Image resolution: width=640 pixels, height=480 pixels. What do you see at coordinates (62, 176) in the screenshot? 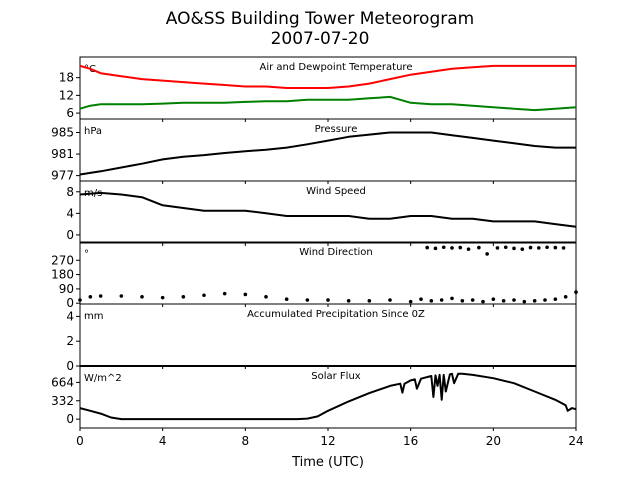
I see `y-tick-label: 977` at bounding box center [62, 176].